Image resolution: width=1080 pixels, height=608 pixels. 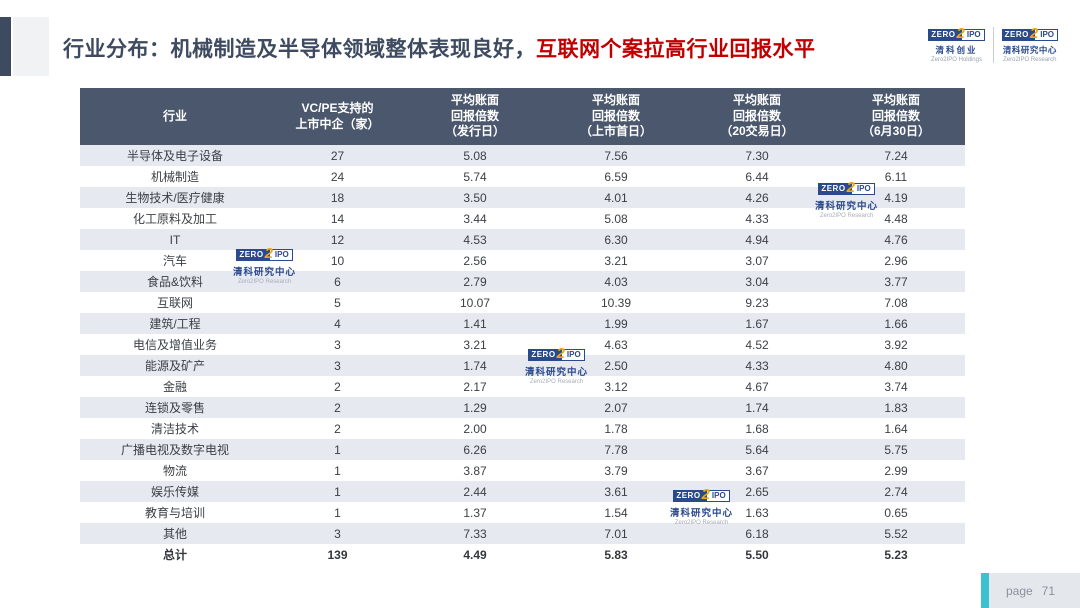 I want to click on table-row: 汽车 10 2.56 3.21 3.07 2.96, so click(x=522, y=260).